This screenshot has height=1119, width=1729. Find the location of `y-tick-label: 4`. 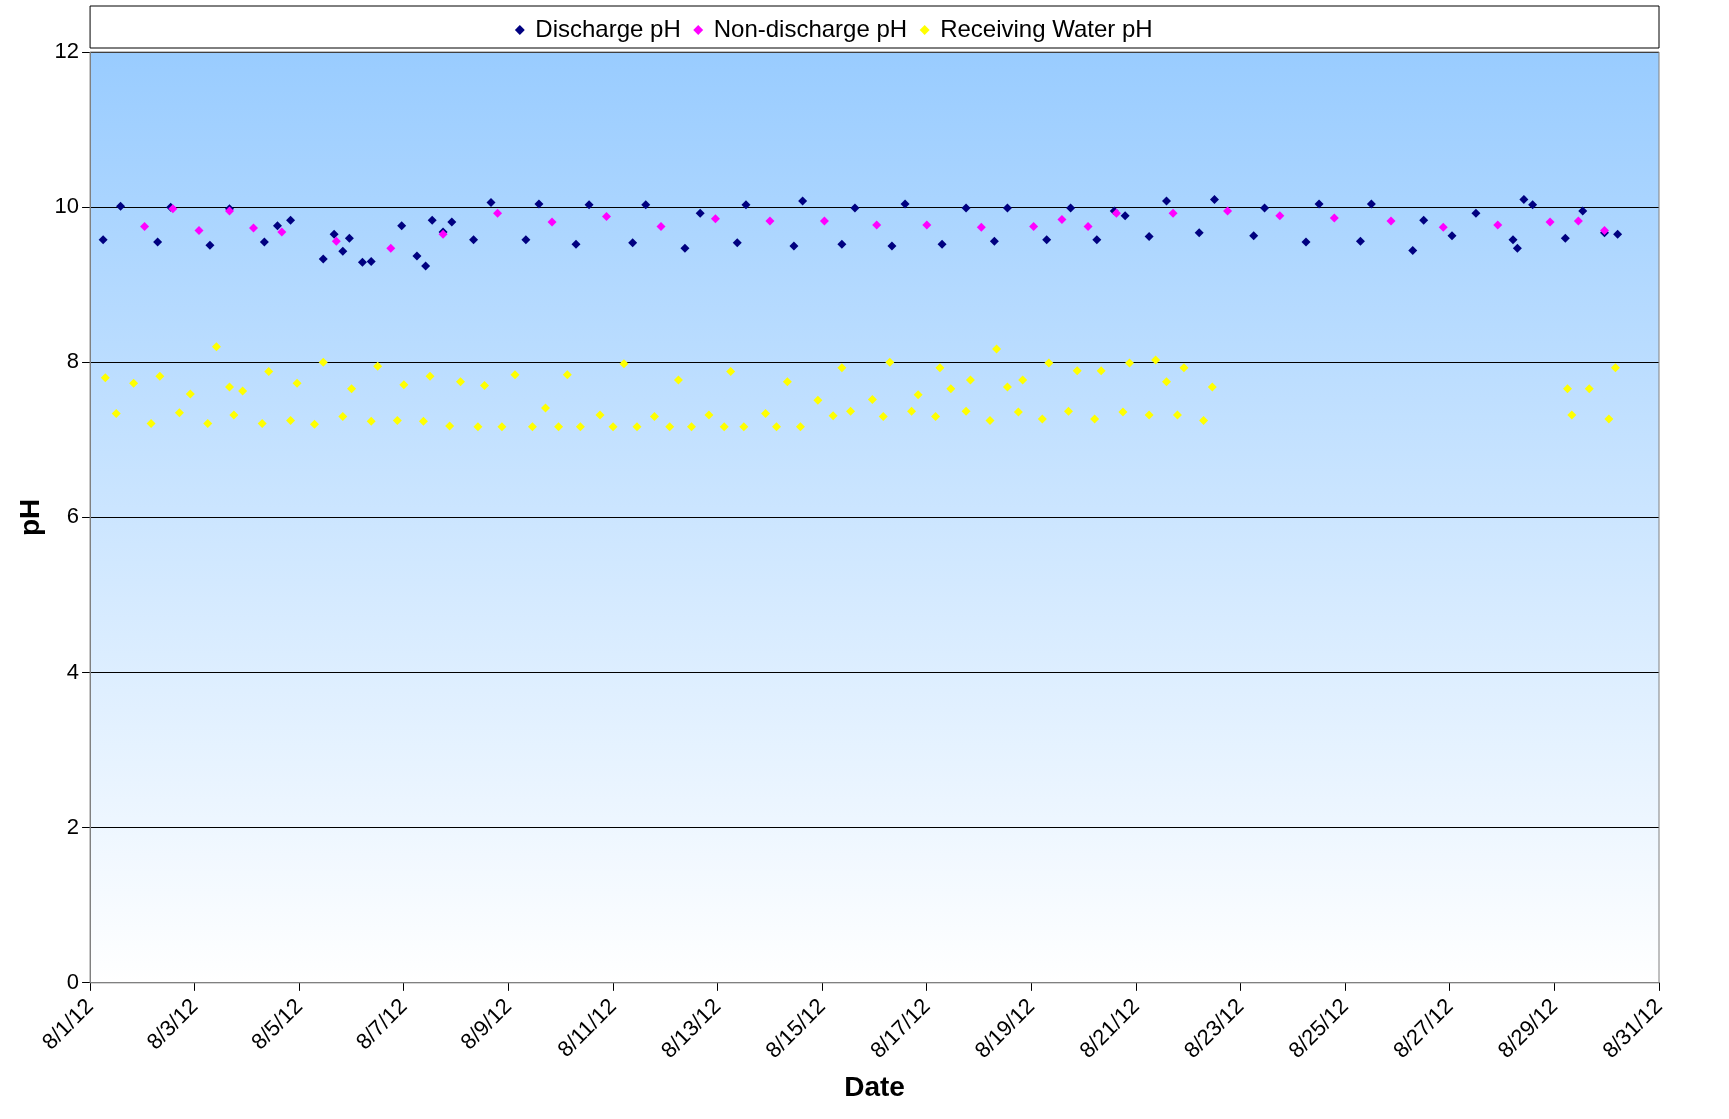

y-tick-label: 4 is located at coordinates (73, 671).